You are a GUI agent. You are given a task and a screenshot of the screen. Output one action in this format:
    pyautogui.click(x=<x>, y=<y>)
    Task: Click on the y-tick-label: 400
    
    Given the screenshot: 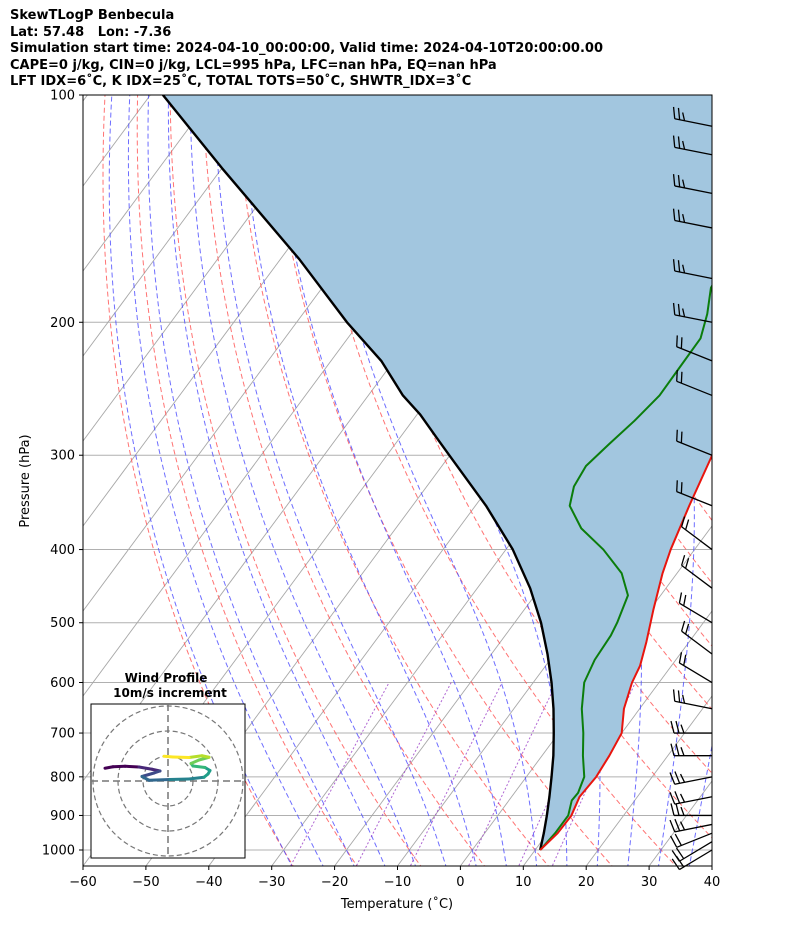 What is the action you would take?
    pyautogui.click(x=62, y=550)
    